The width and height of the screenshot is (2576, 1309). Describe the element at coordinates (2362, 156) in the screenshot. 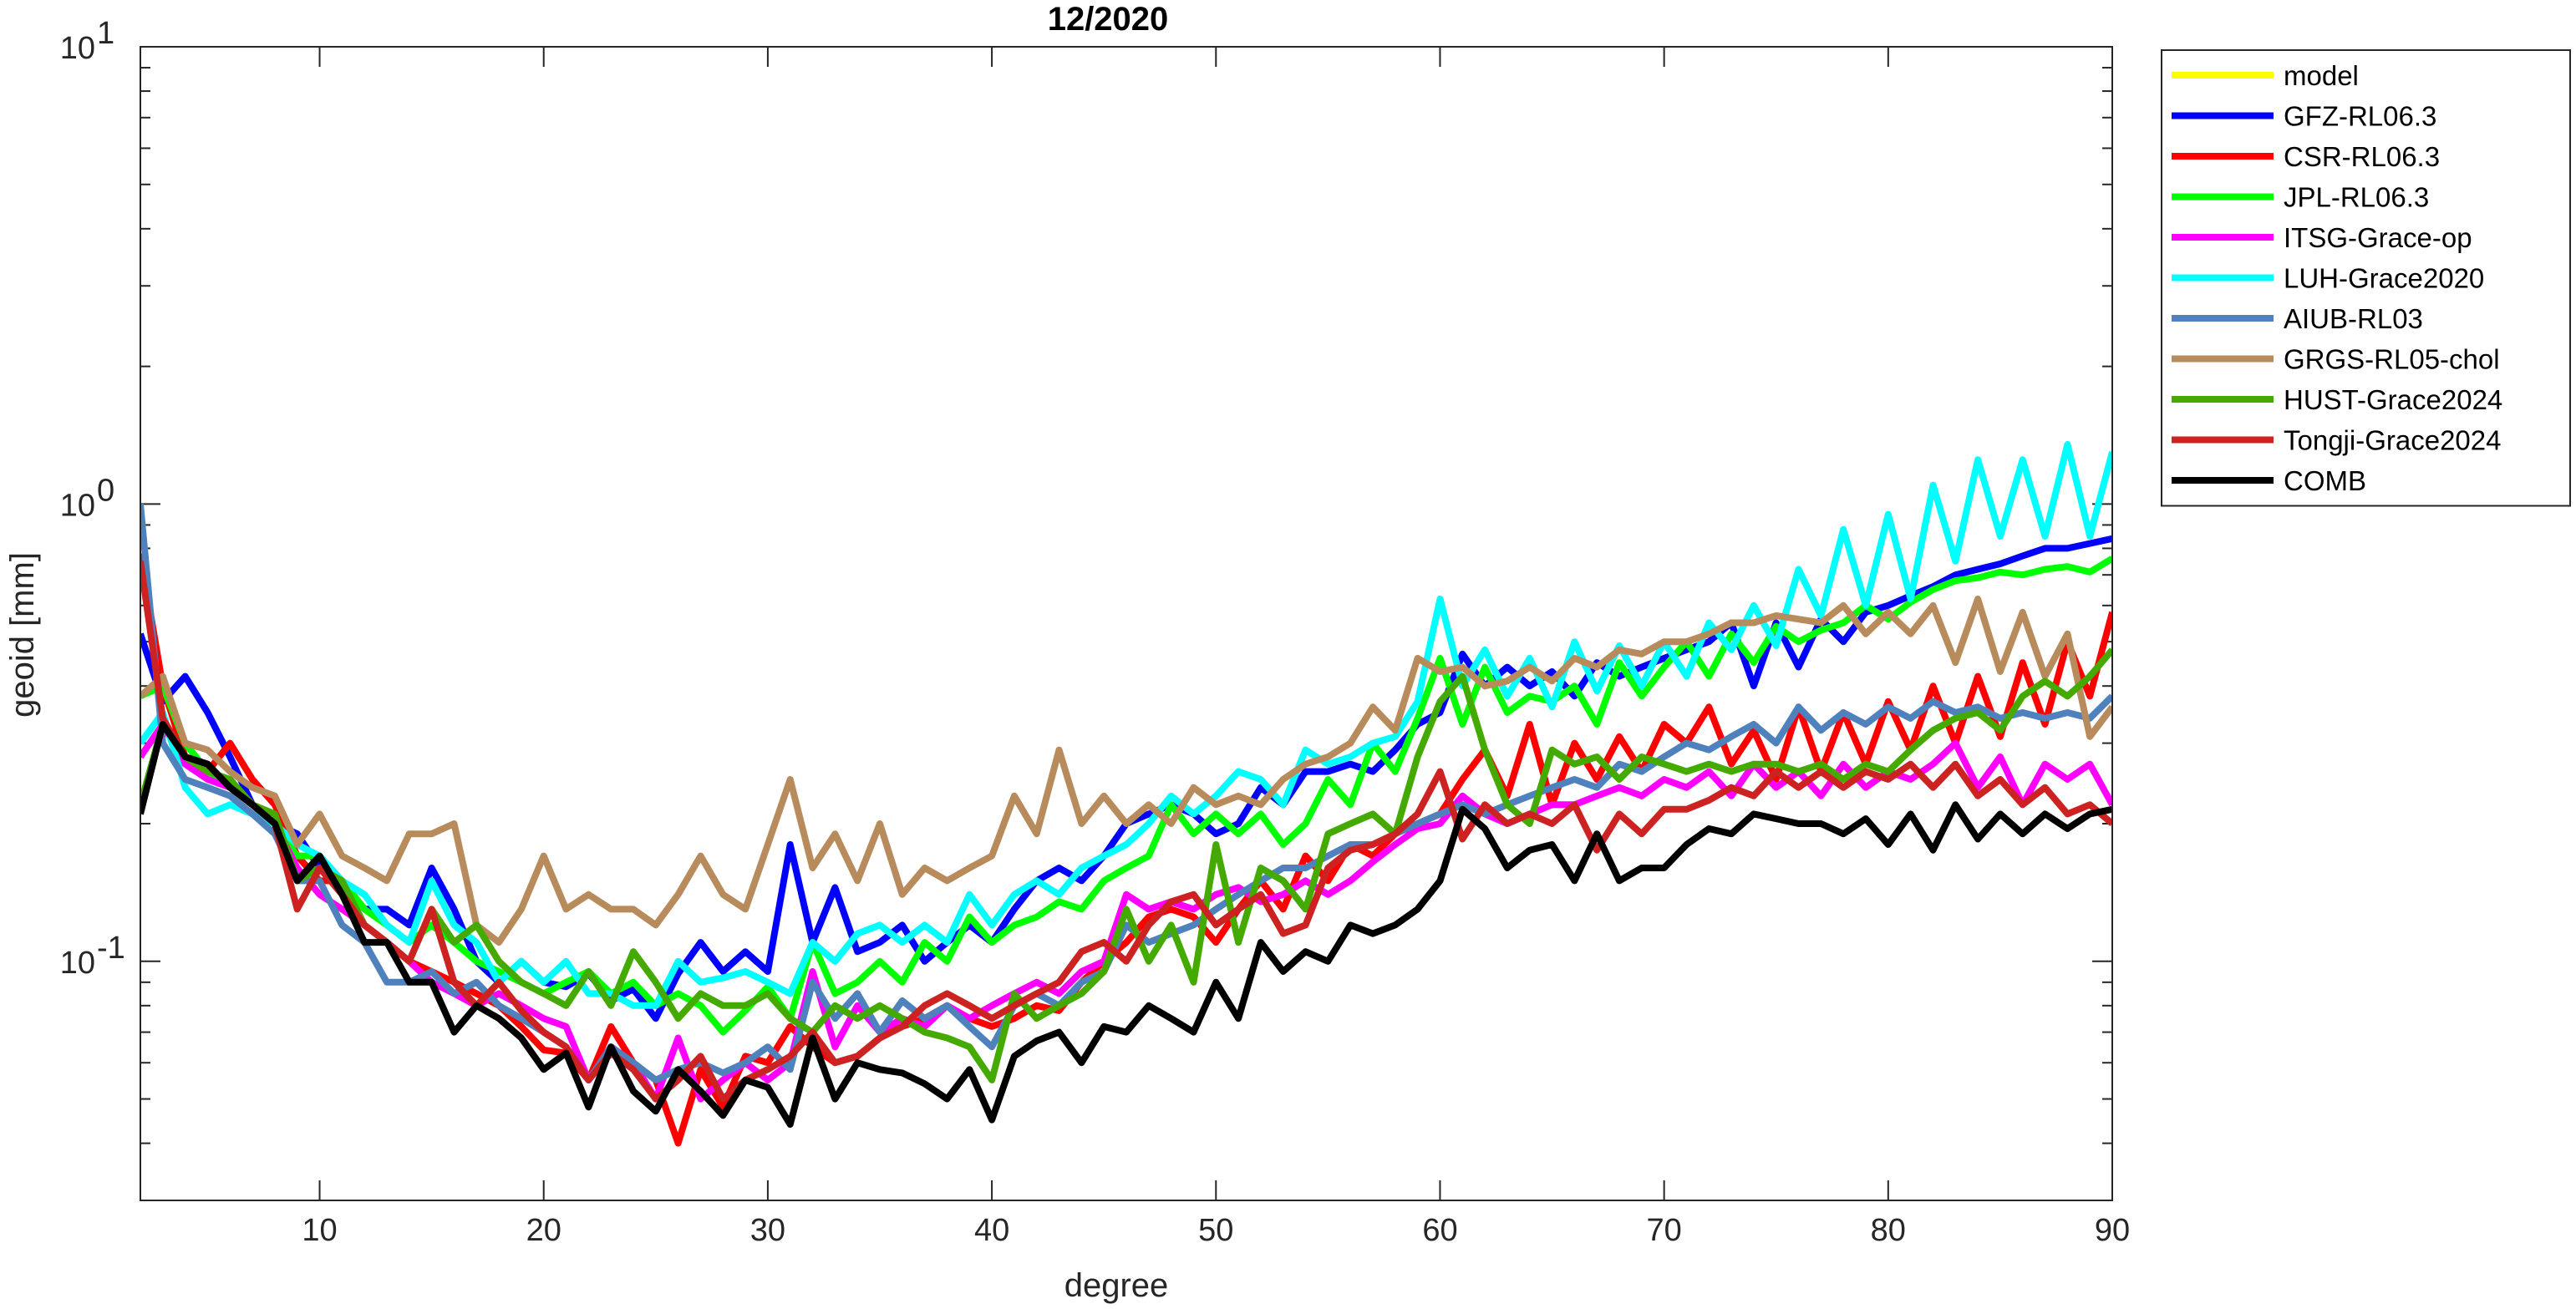

I see `legend-label: CSR-RL06.3` at that location.